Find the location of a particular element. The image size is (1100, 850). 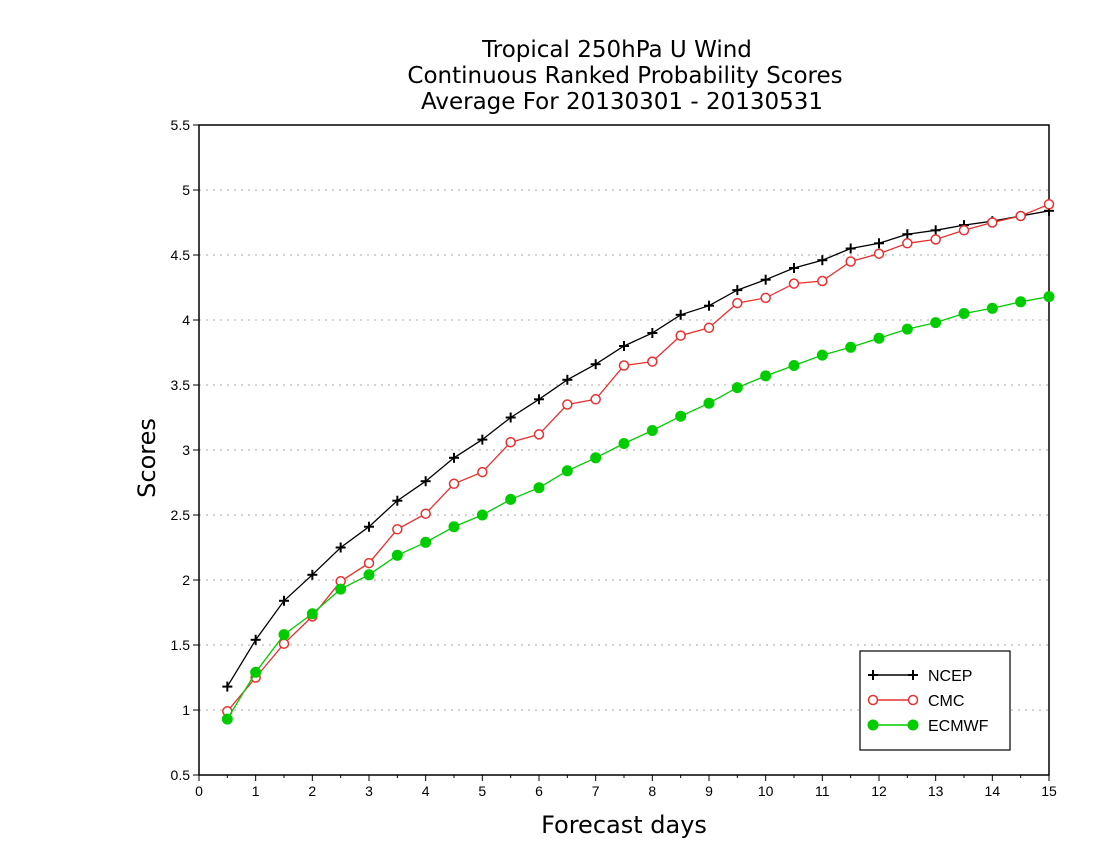

title-line-1: Tropical 250hPa U Wind is located at coordinates (616, 50).